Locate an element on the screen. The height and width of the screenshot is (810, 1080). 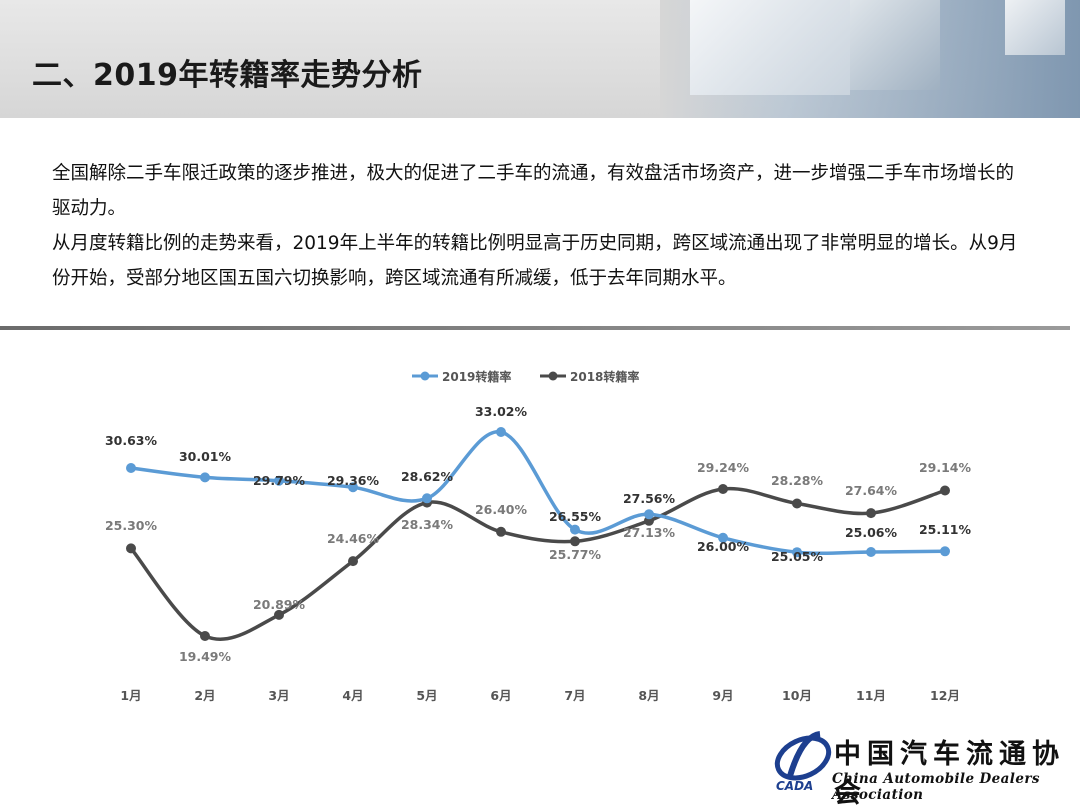
data-label-s2-12: 29.14% is located at coordinates (945, 467).